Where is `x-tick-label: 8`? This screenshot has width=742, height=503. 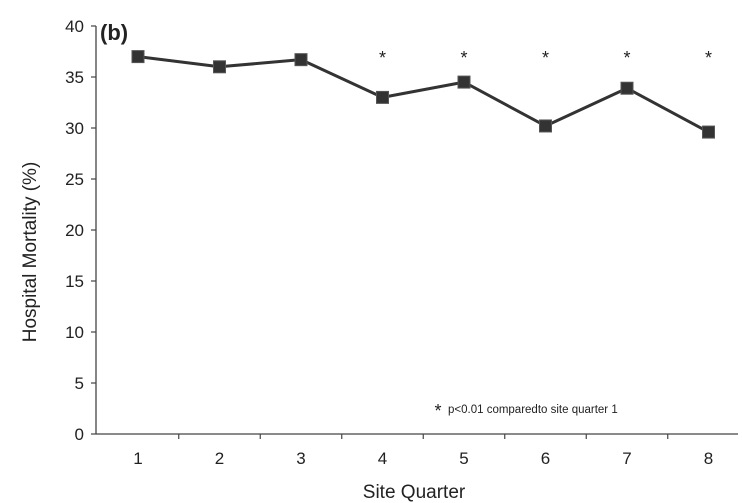
x-tick-label: 8 is located at coordinates (708, 458).